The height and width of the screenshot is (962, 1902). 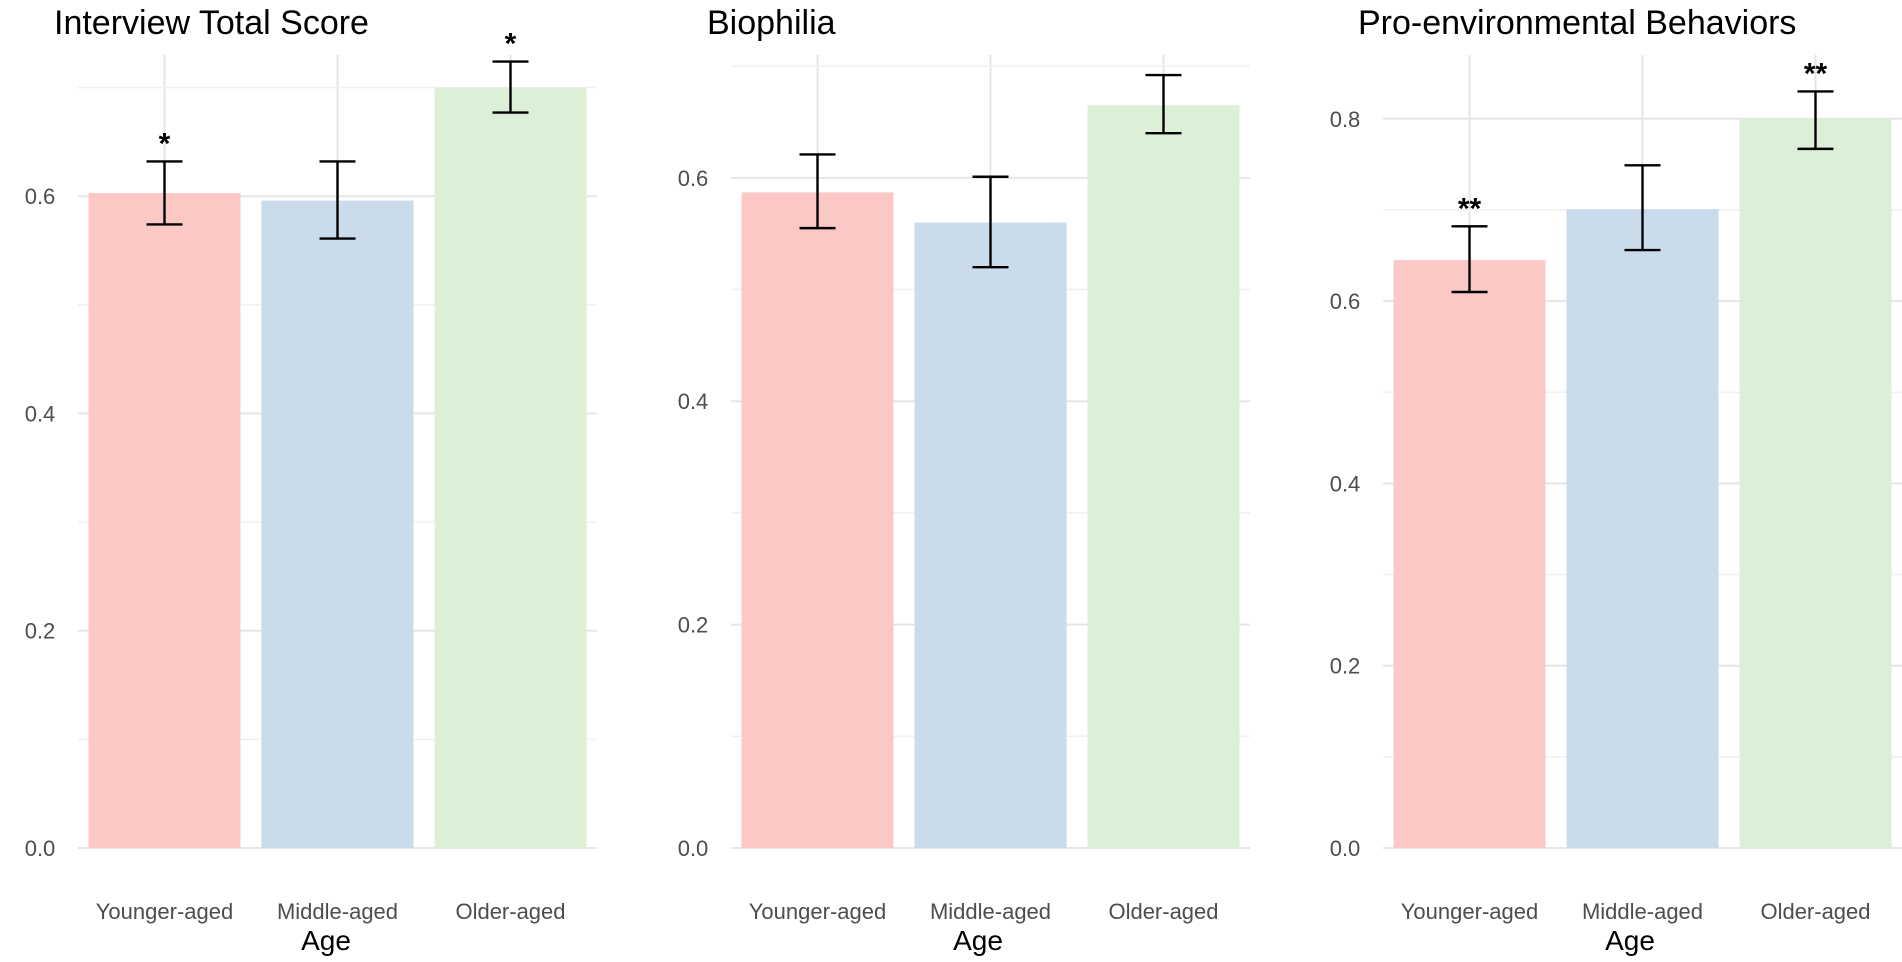 What do you see at coordinates (211, 23) in the screenshot?
I see `panel-title: Interview Total Score` at bounding box center [211, 23].